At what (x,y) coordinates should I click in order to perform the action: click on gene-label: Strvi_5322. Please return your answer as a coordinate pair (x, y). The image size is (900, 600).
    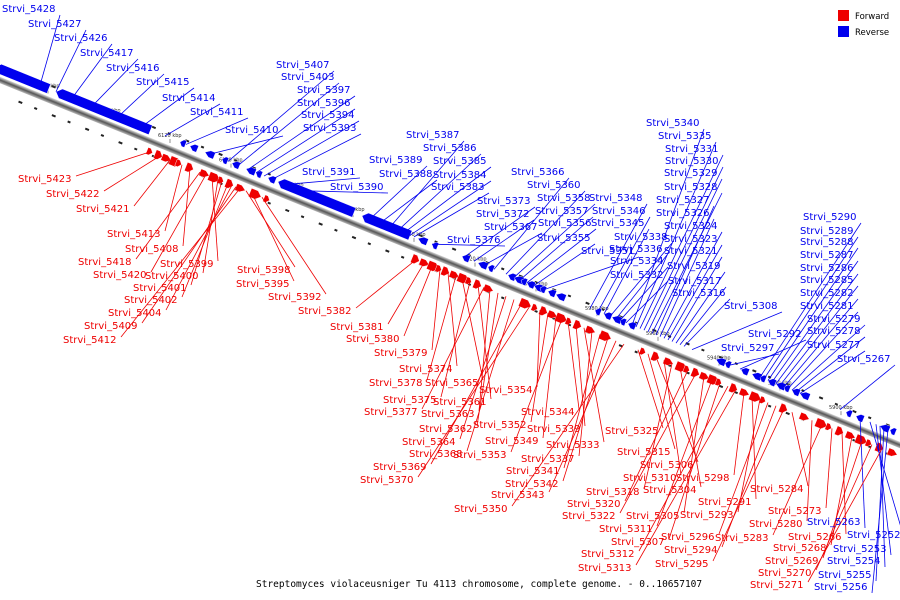
    Looking at the image, I should click on (589, 516).